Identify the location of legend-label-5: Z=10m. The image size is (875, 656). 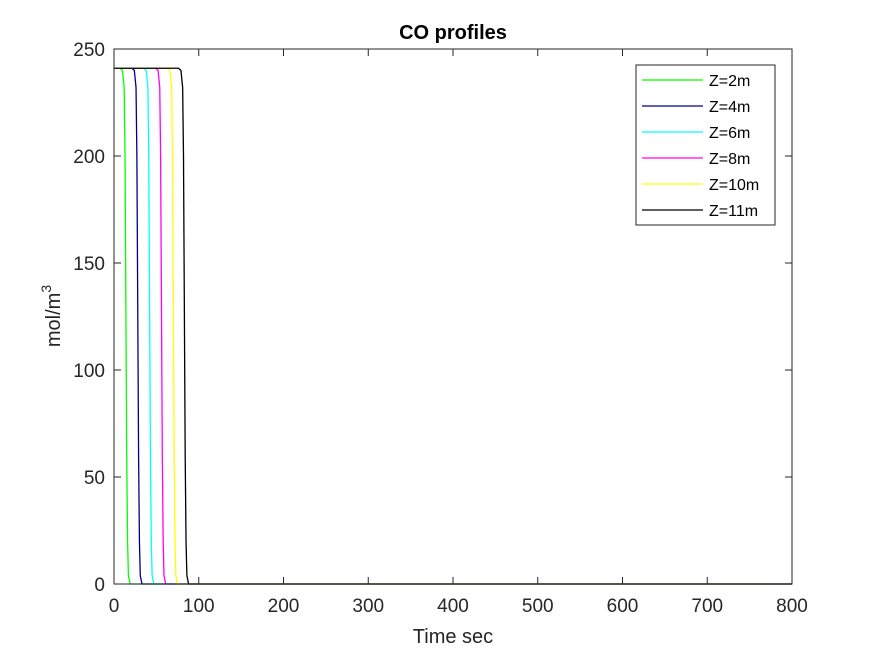
(734, 185).